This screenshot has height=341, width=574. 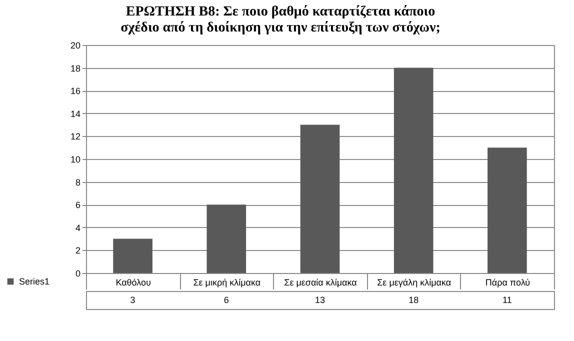 I want to click on y-tick-label: 20, so click(x=75, y=45).